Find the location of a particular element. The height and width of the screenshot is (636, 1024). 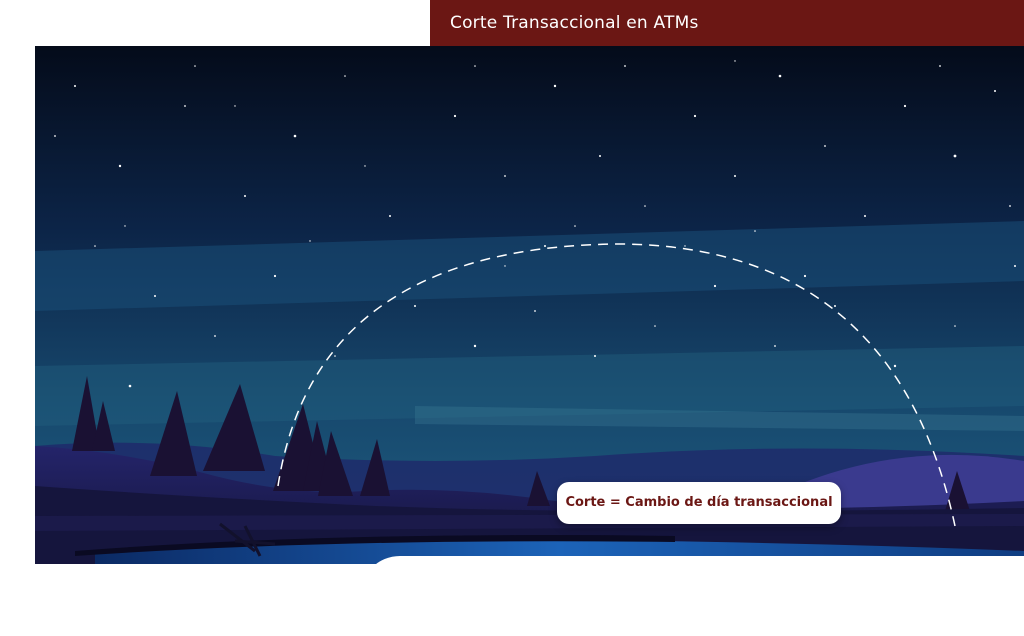

white-overlay-shape is located at coordinates (692, 596).